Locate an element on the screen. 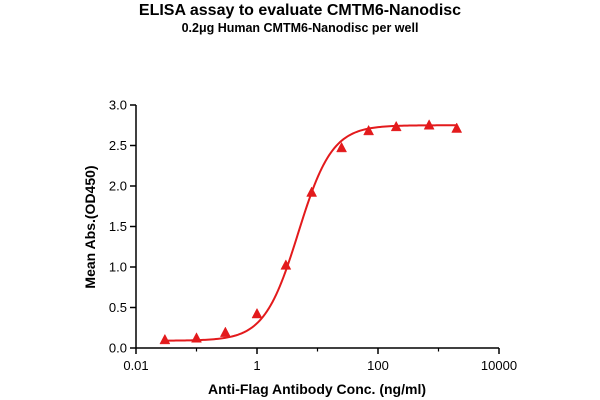 This screenshot has height=400, width=600. x-axis-title: Anti-Flag Antibody Conc. (ng/ml) is located at coordinates (317, 389).